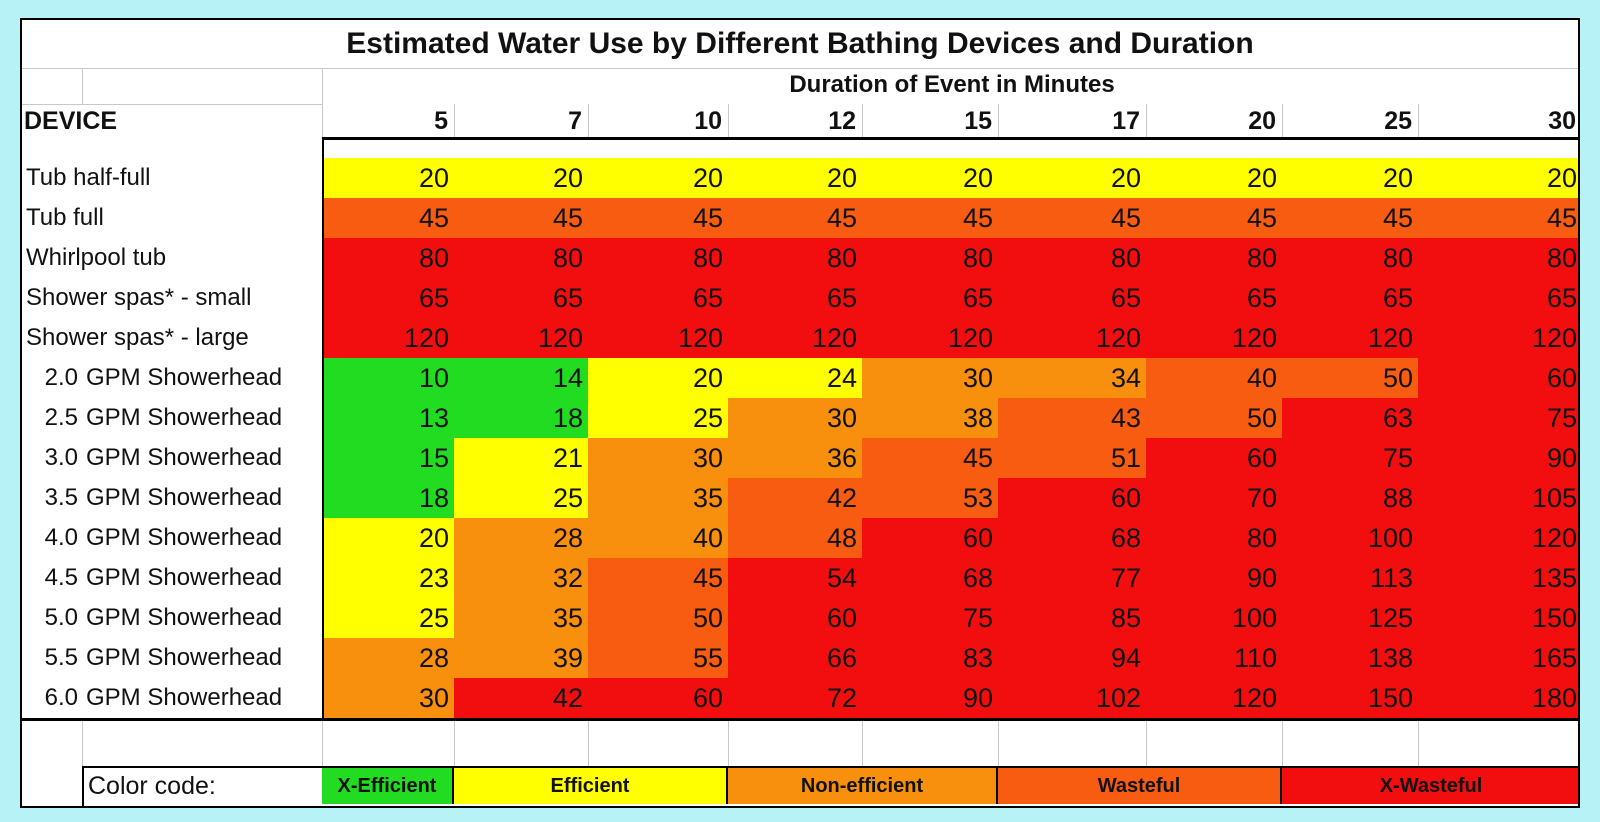 The height and width of the screenshot is (822, 1600). Describe the element at coordinates (800, 618) in the screenshot. I see `table-row: 5.0 GPM Showerhead 25 35 50 60 75 85 100 125 150` at that location.